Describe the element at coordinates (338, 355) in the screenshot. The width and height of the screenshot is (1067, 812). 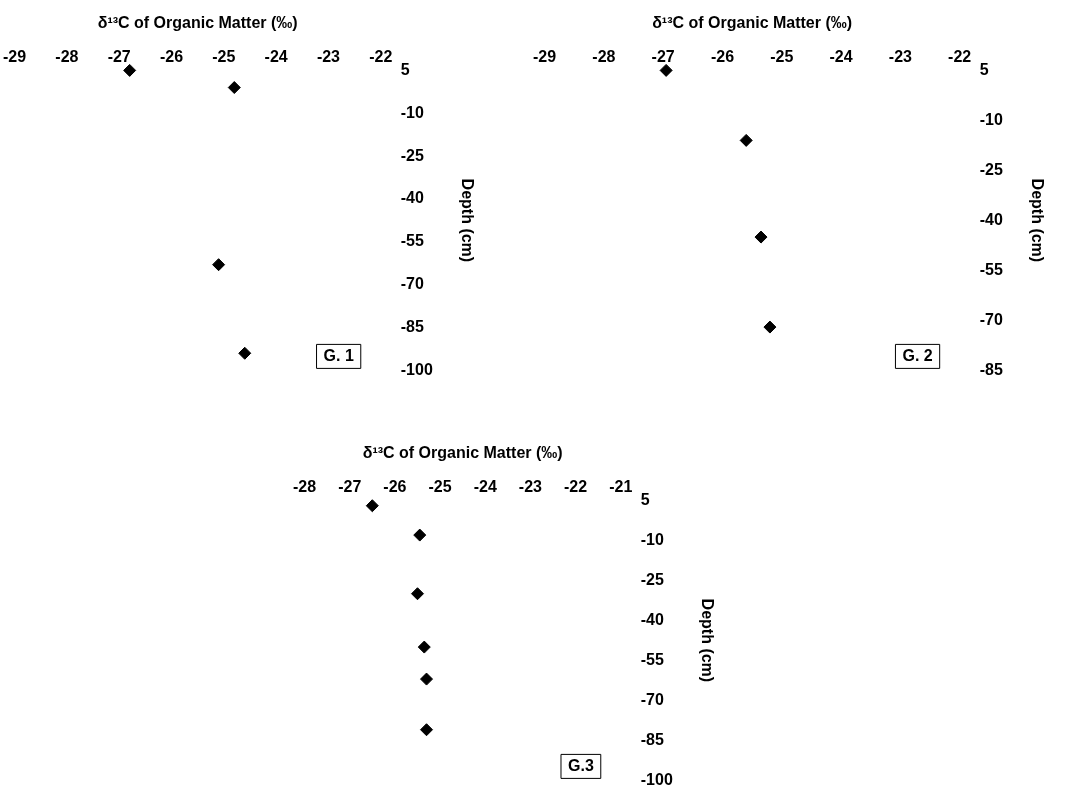
I see `annotation: G. 1` at that location.